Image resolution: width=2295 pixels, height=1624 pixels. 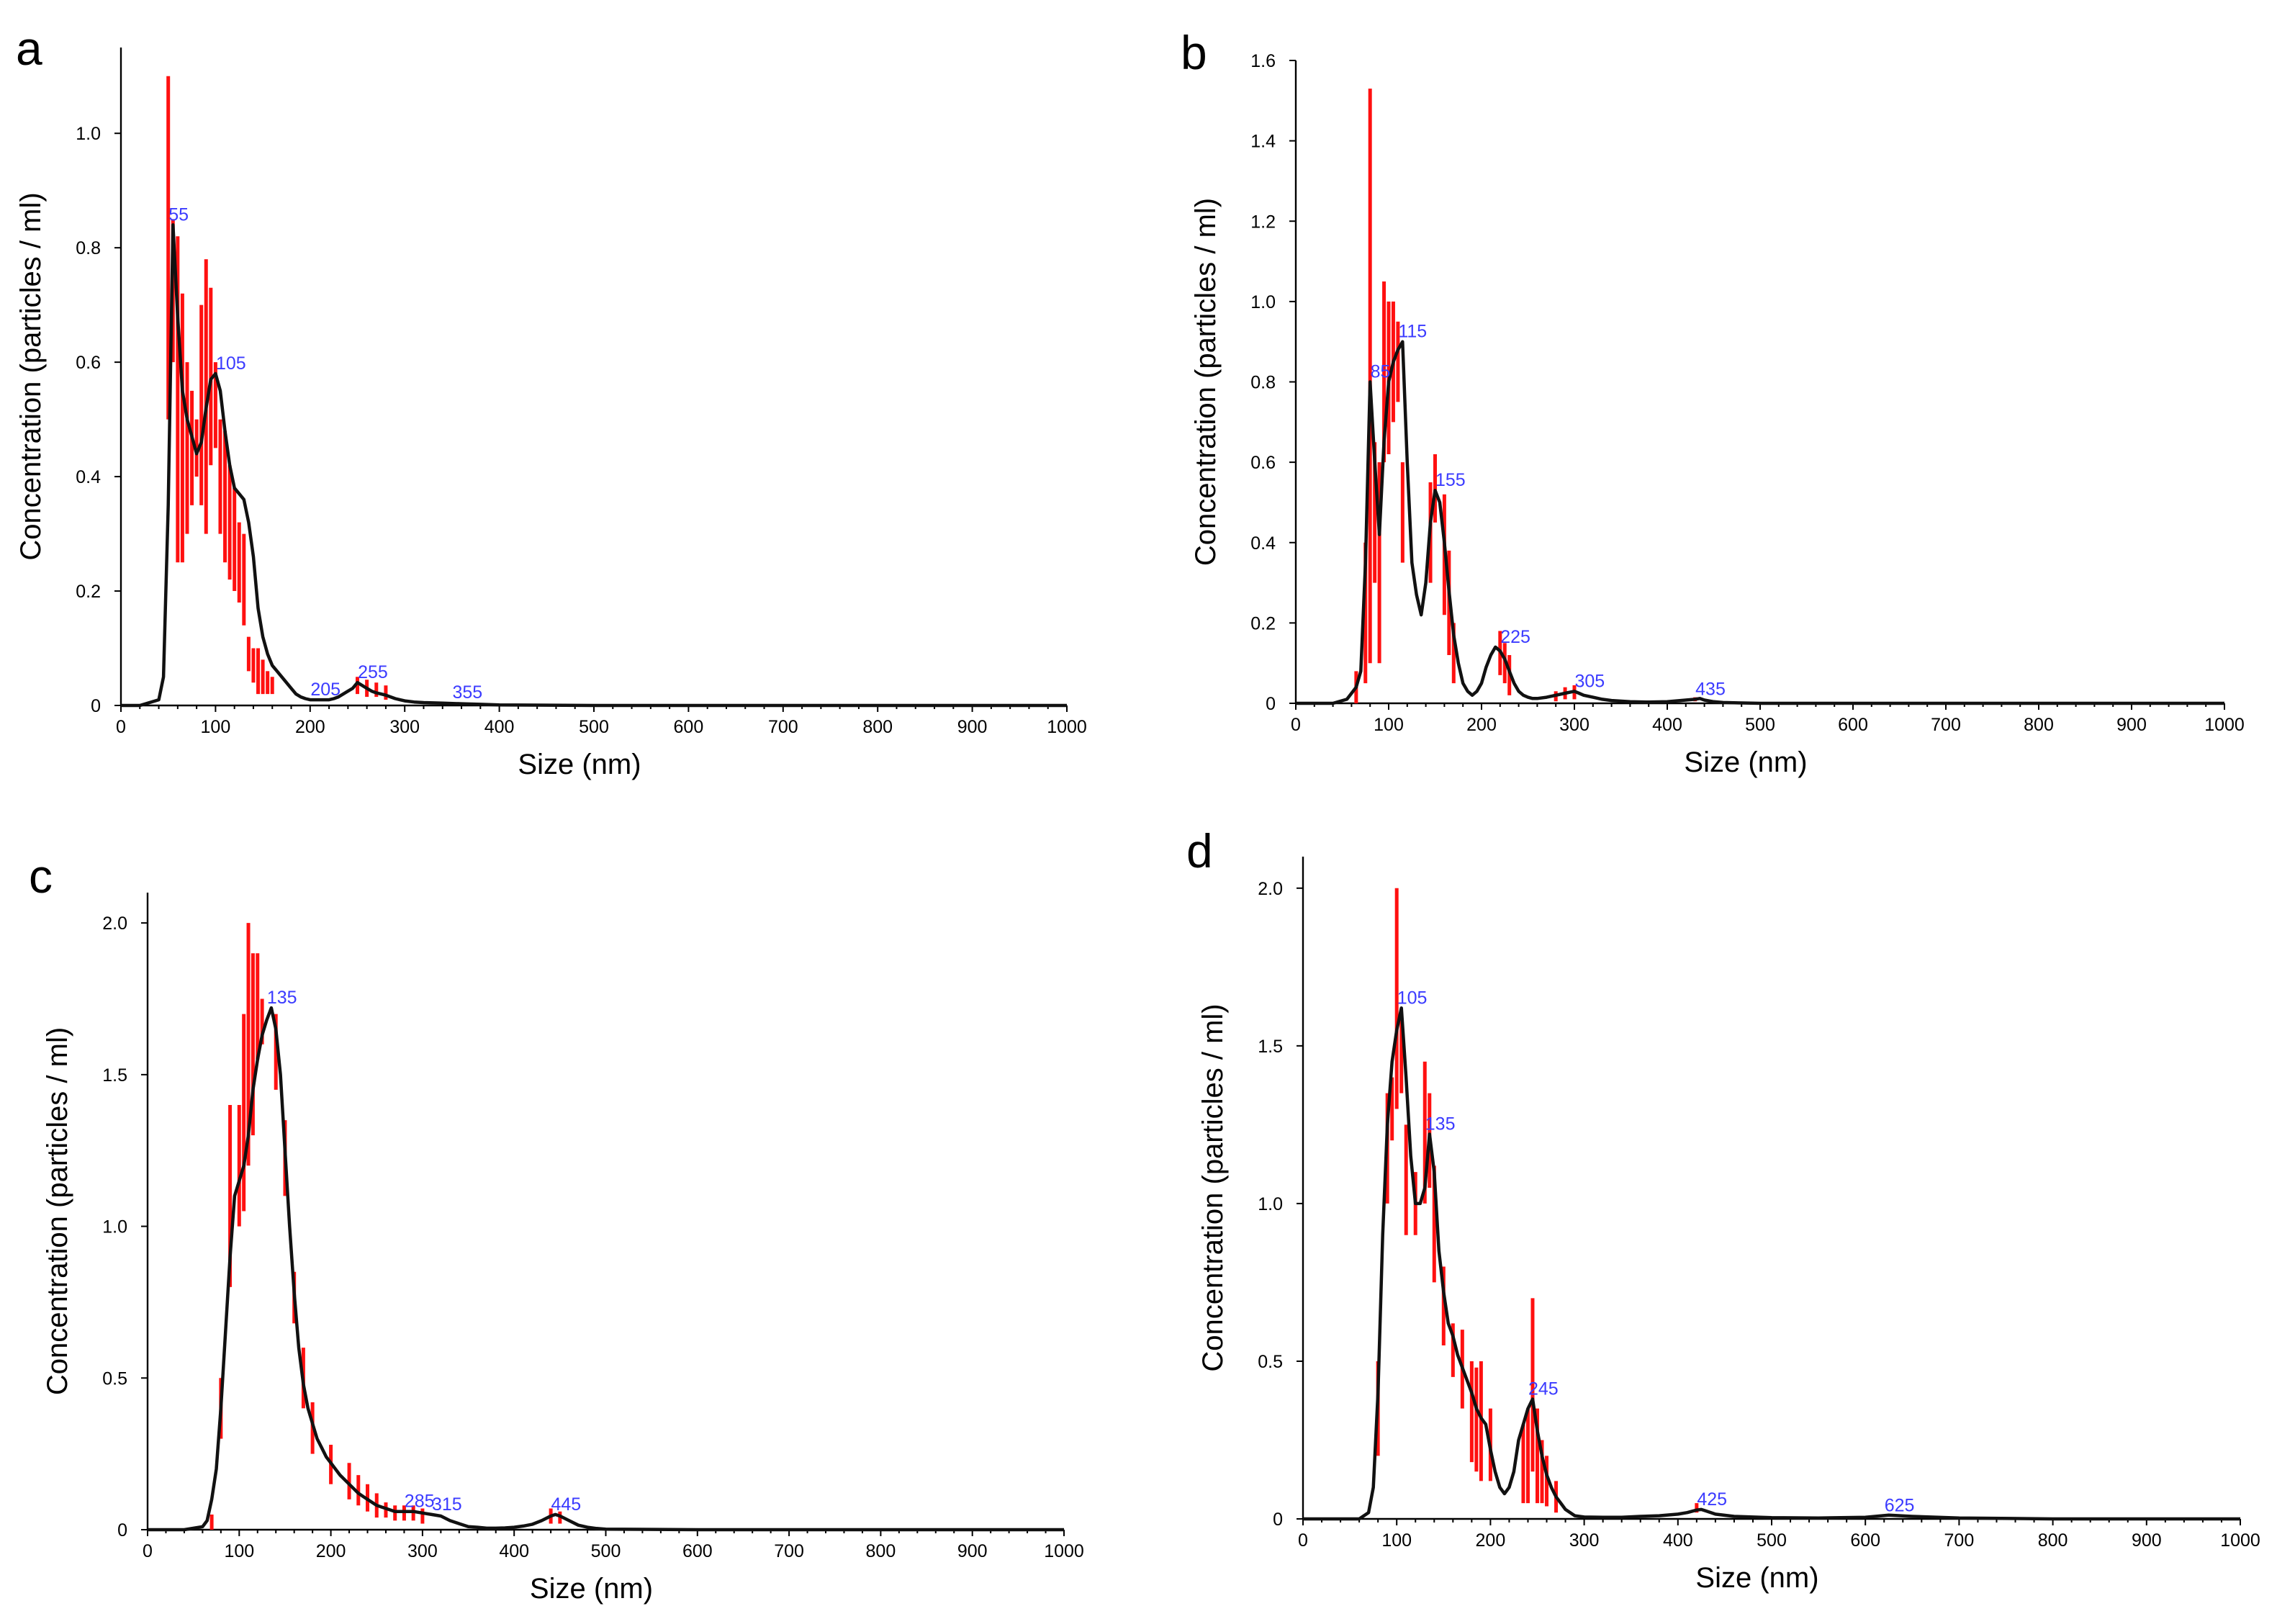 What do you see at coordinates (178, 215) in the screenshot?
I see `peak-label: 55` at bounding box center [178, 215].